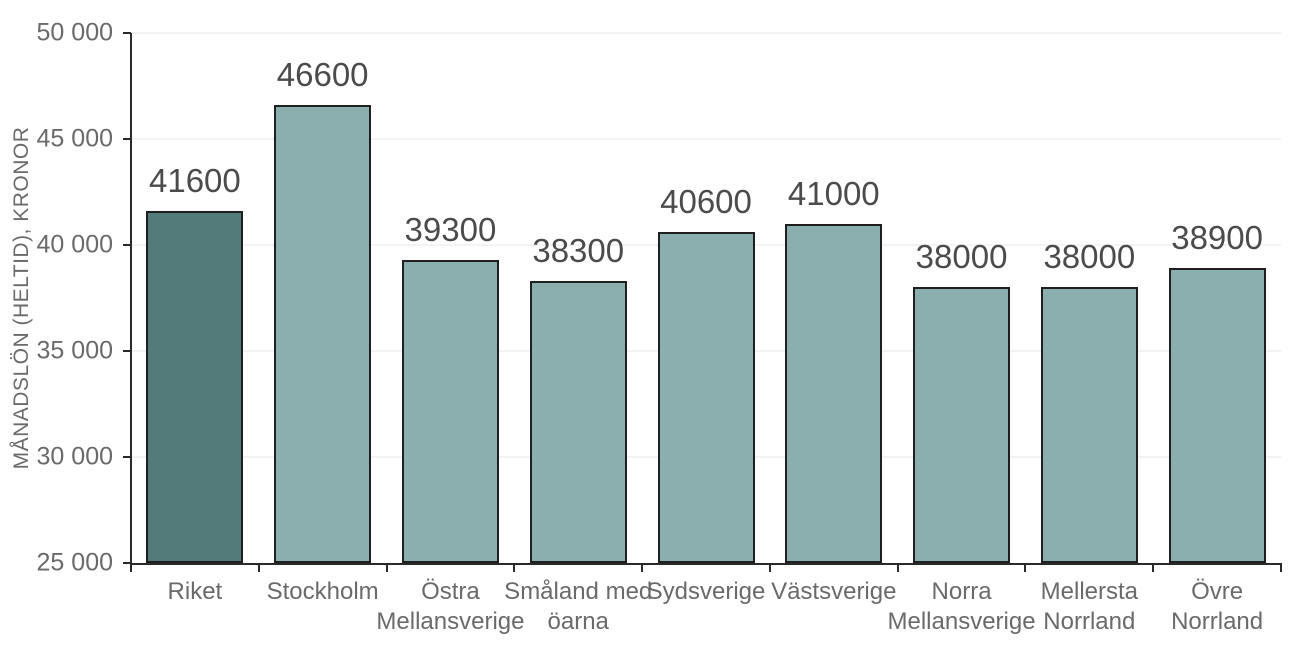  Describe the element at coordinates (322, 75) in the screenshot. I see `bar-value-label: 46600` at that location.